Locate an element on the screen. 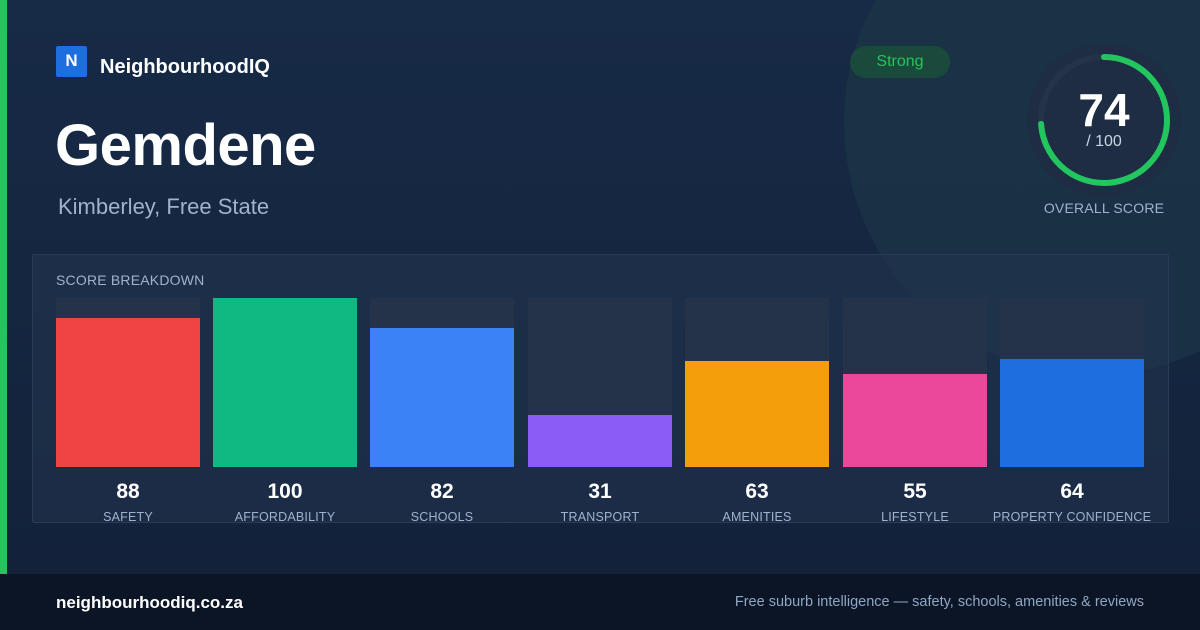 This screenshot has height=630, width=1200. bar-value-label: 55 is located at coordinates (915, 491).